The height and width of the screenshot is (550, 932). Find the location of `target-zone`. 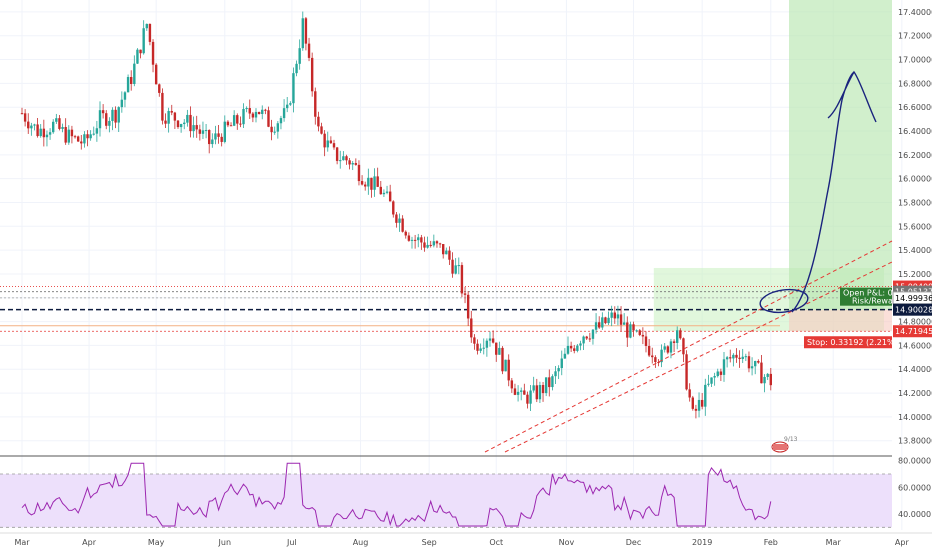

target-zone is located at coordinates (840, 155).